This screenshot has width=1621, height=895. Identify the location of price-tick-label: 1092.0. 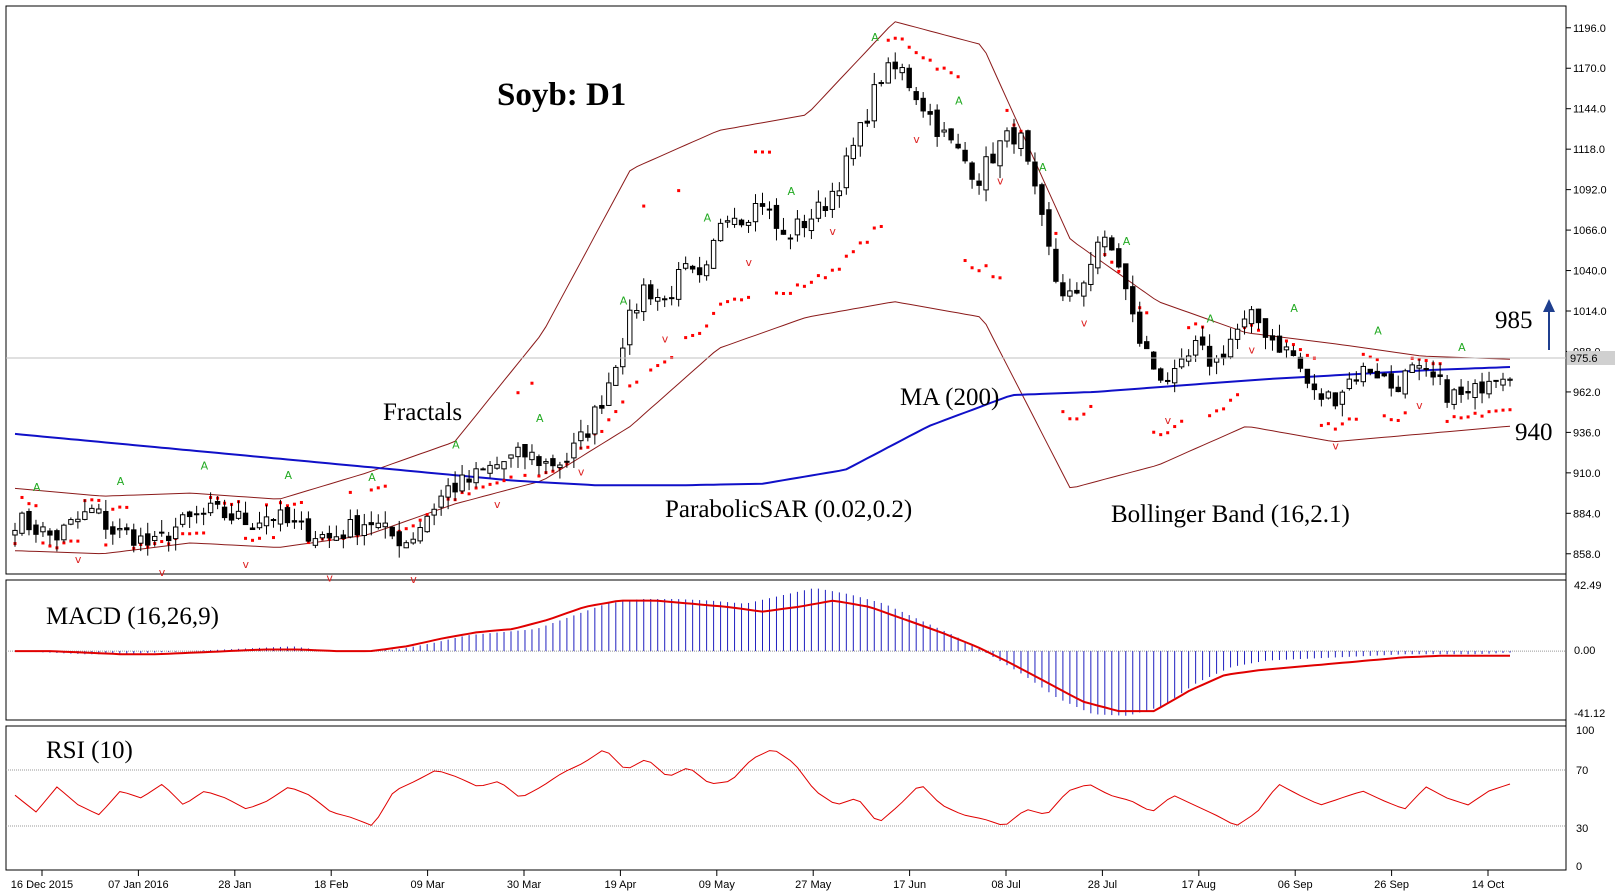
(1590, 191).